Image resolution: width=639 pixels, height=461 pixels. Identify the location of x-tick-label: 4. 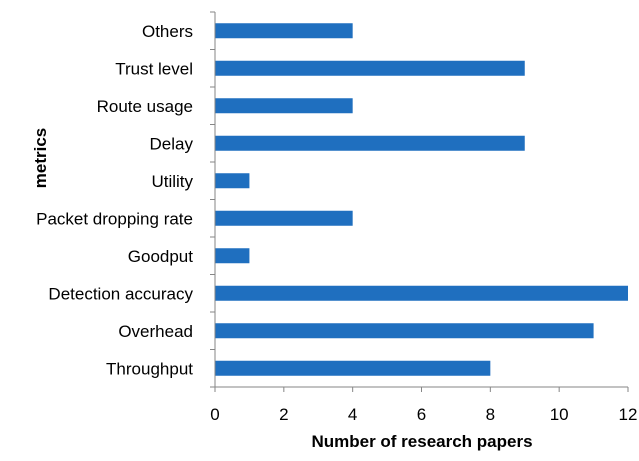
(352, 414).